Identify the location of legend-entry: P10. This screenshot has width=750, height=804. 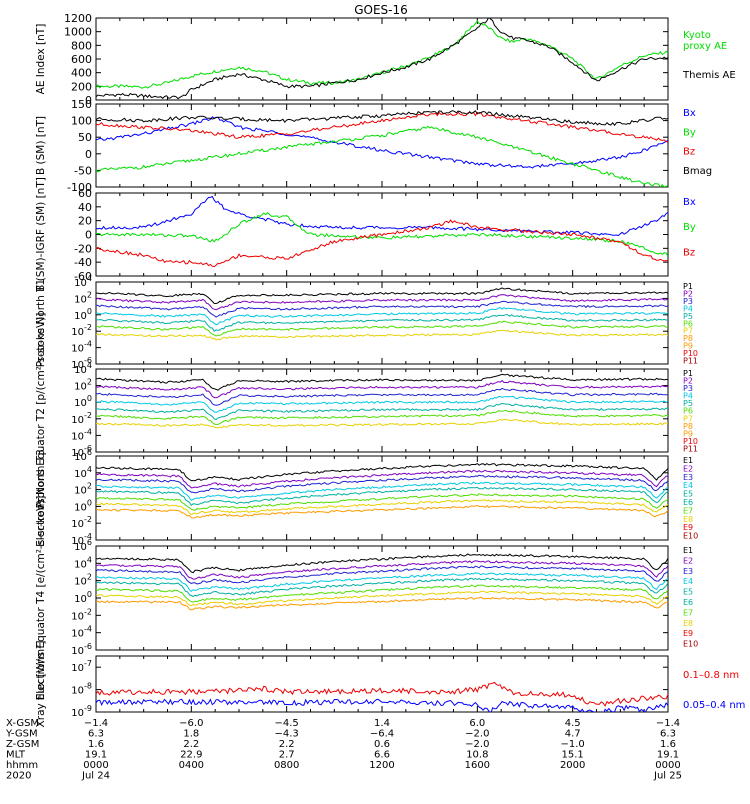
(690, 353).